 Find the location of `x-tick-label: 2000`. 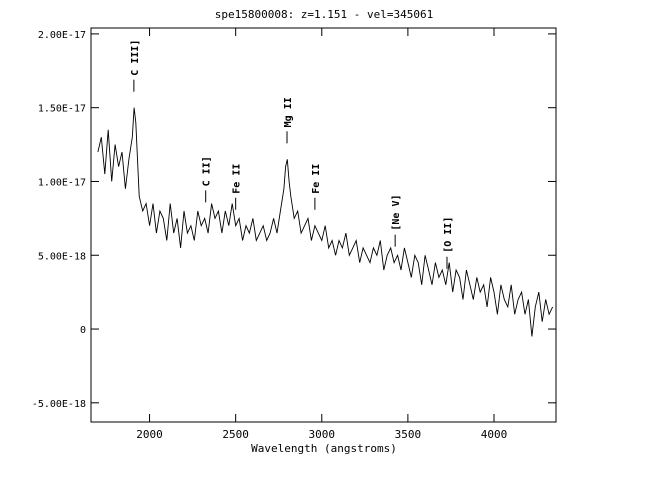

x-tick-label: 2000 is located at coordinates (149, 434).